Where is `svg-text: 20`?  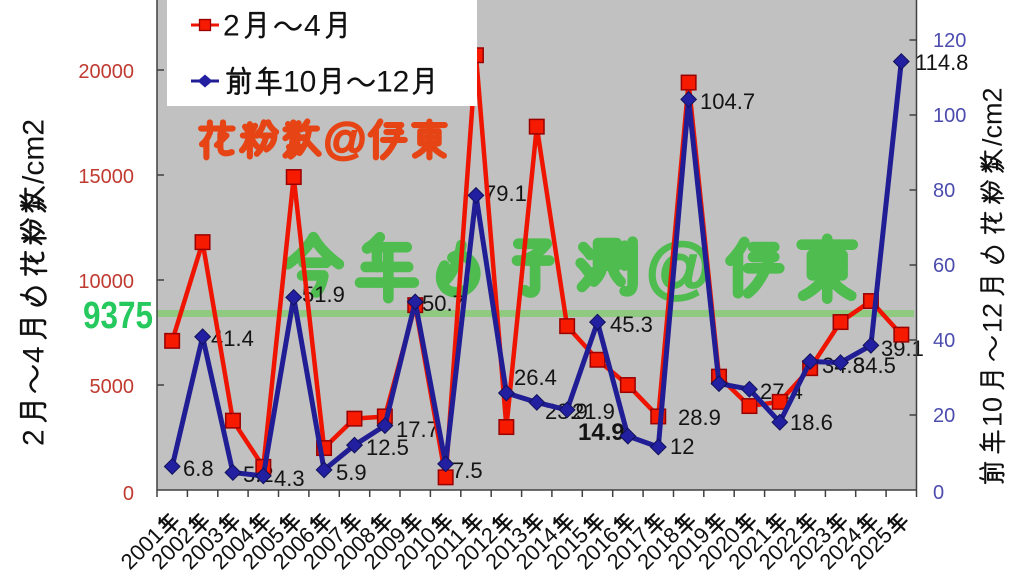
svg-text: 20 is located at coordinates (944, 416).